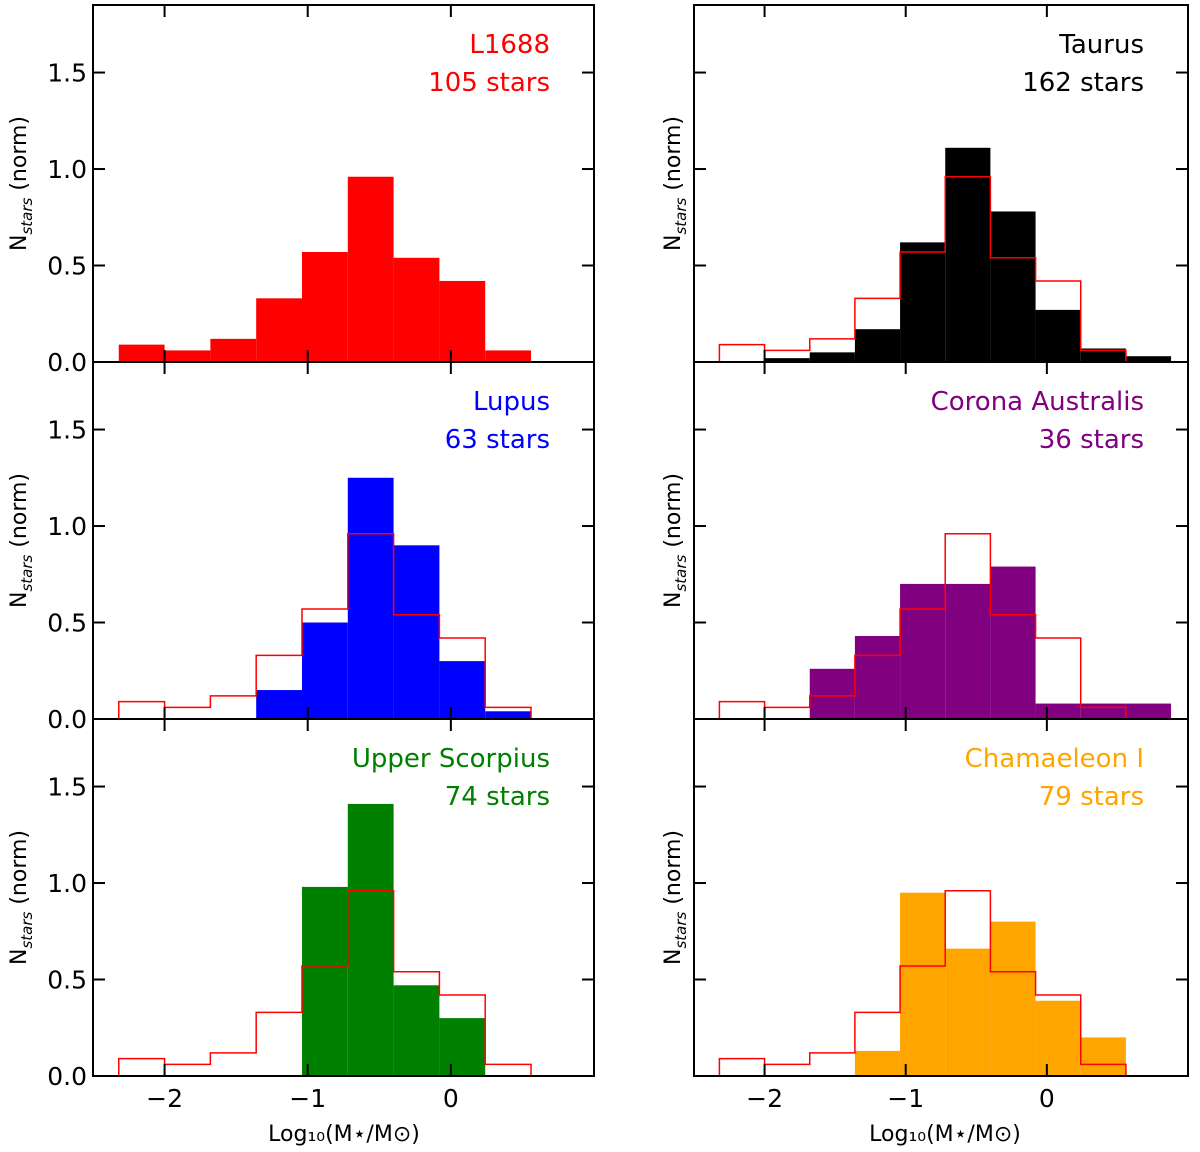 The width and height of the screenshot is (1200, 1152). What do you see at coordinates (1091, 440) in the screenshot?
I see `star-count-label: 36 stars` at bounding box center [1091, 440].